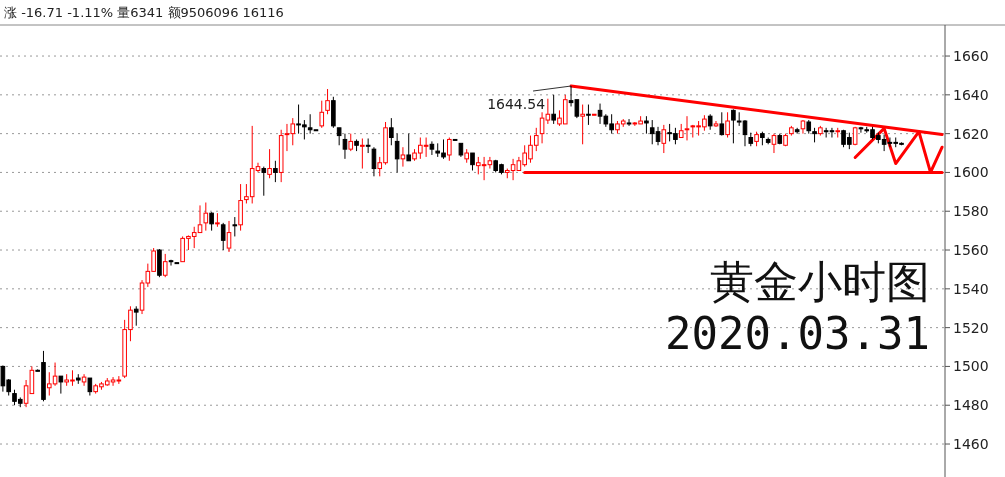  Describe the element at coordinates (516, 104) in the screenshot. I see `annotation: 1644.54` at that location.